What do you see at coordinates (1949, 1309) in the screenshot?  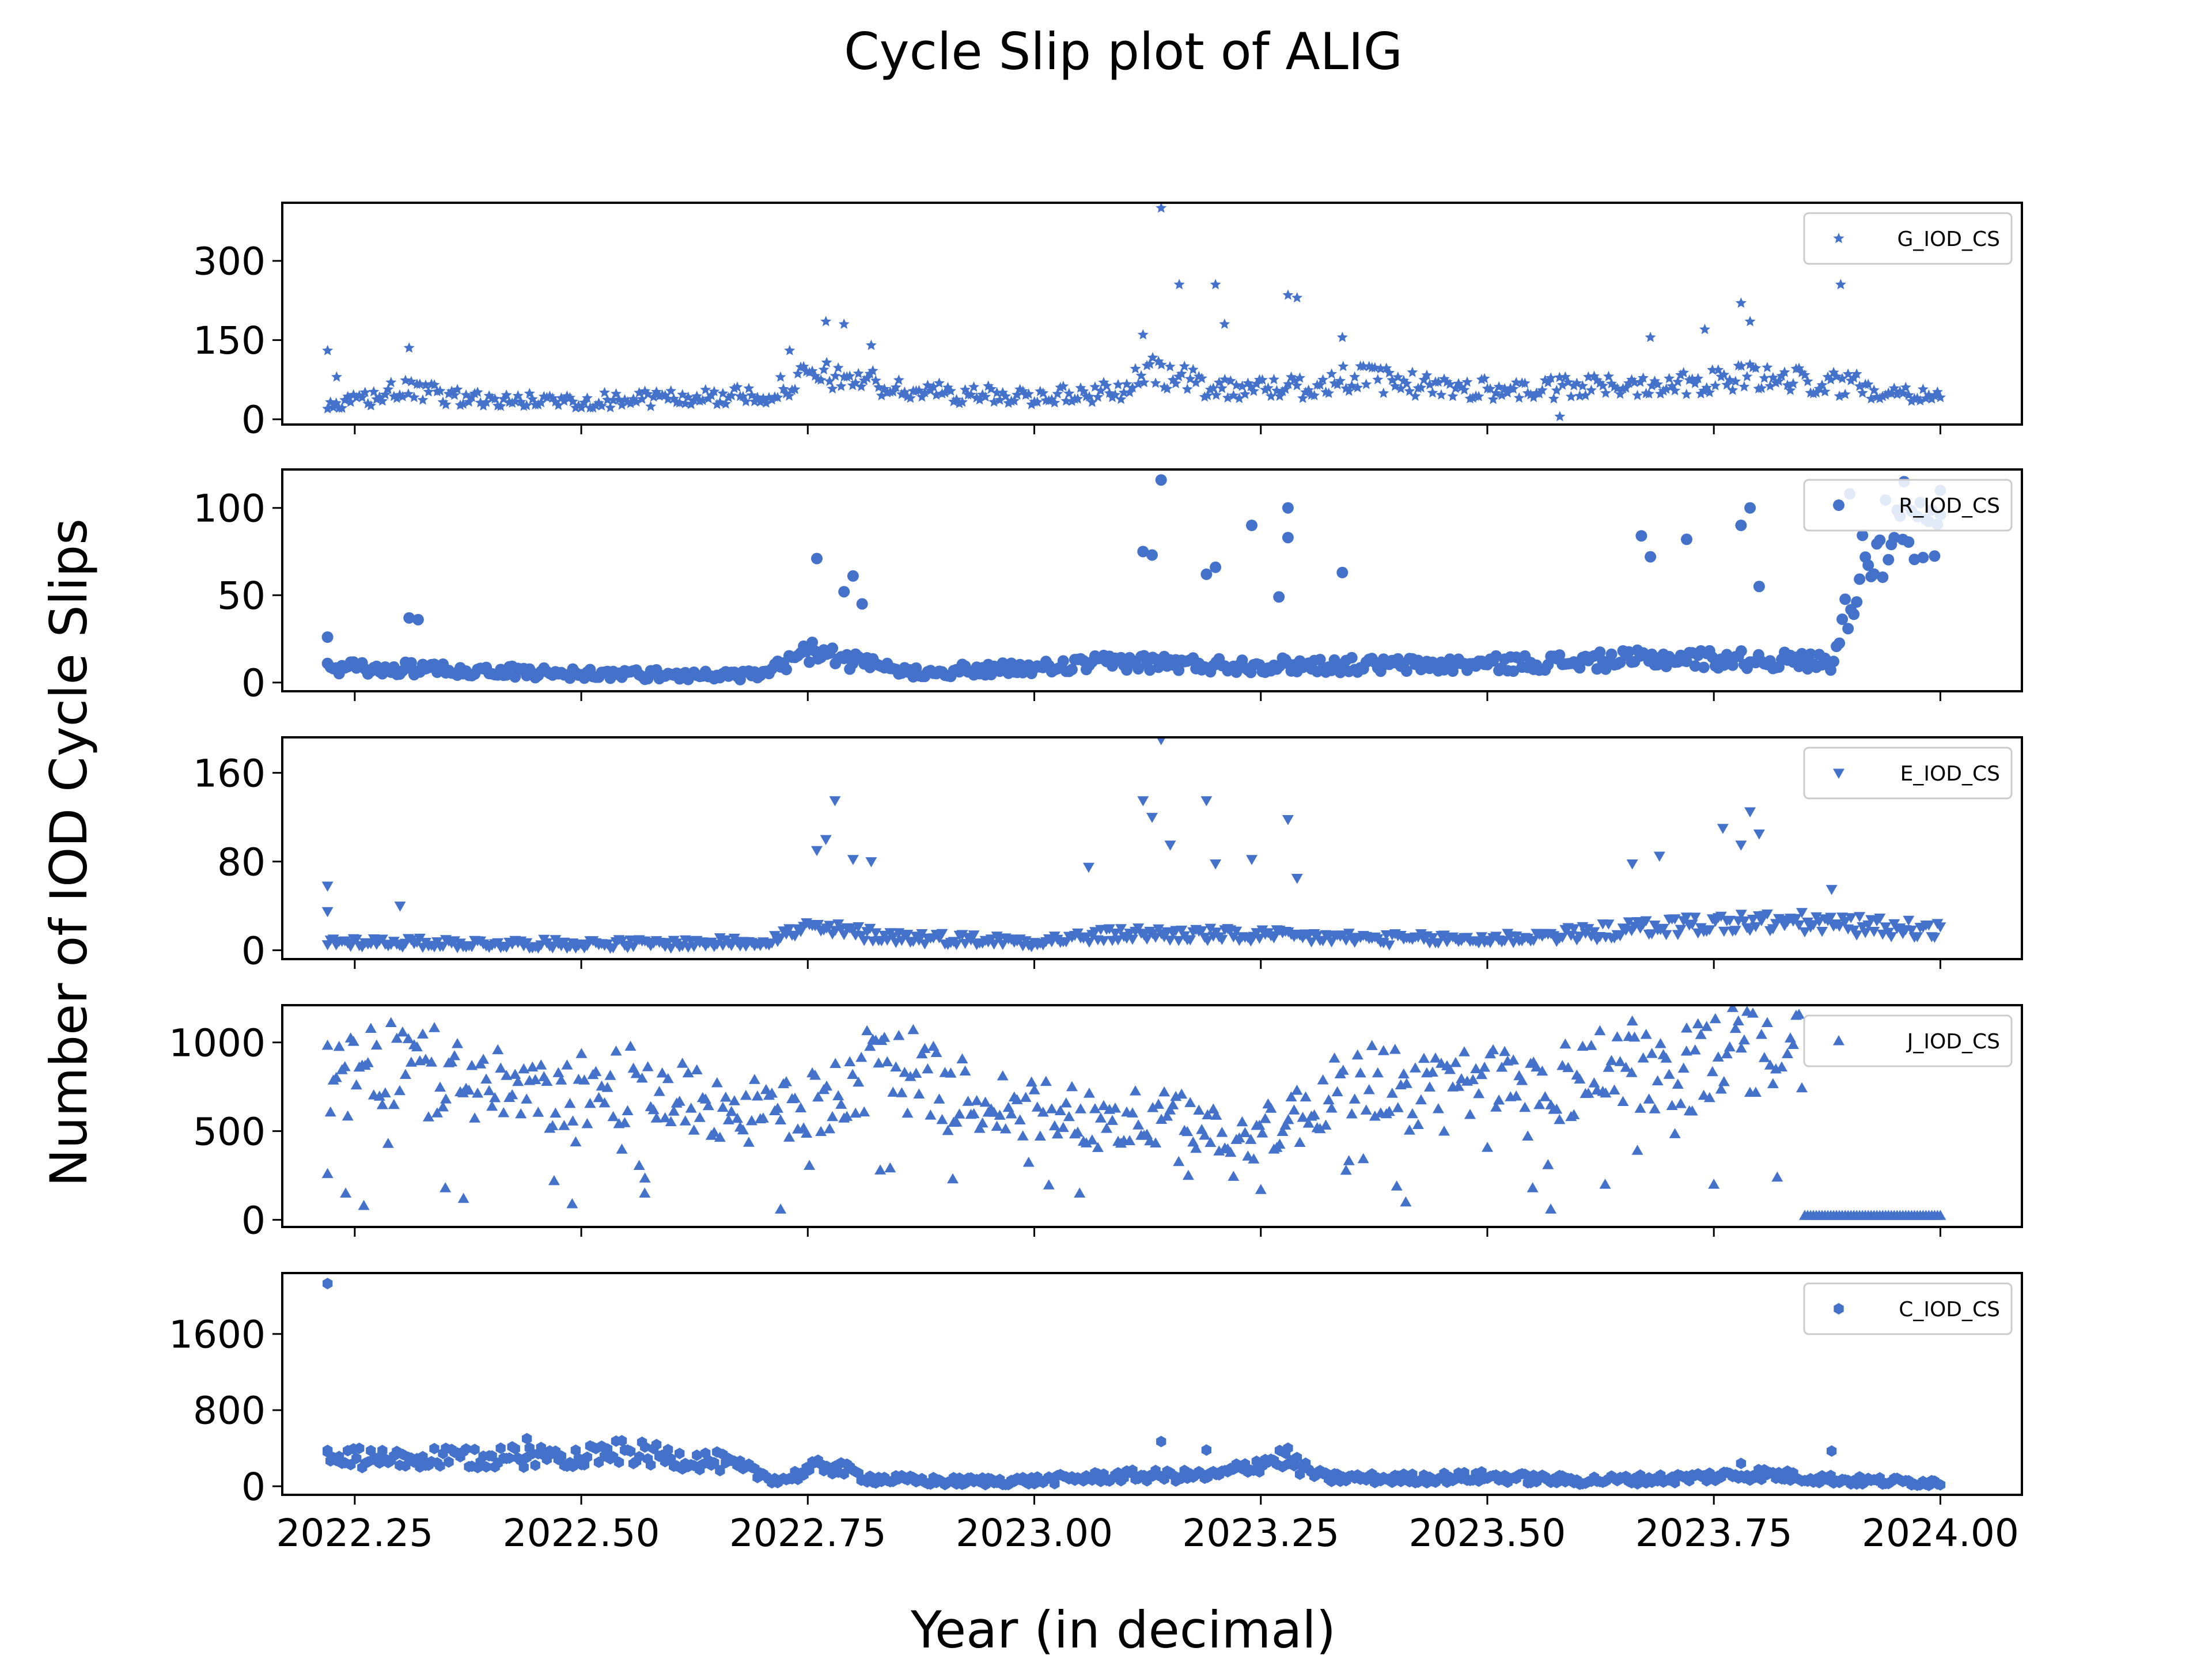 I see `legend-label: C_IOD_CS` at bounding box center [1949, 1309].